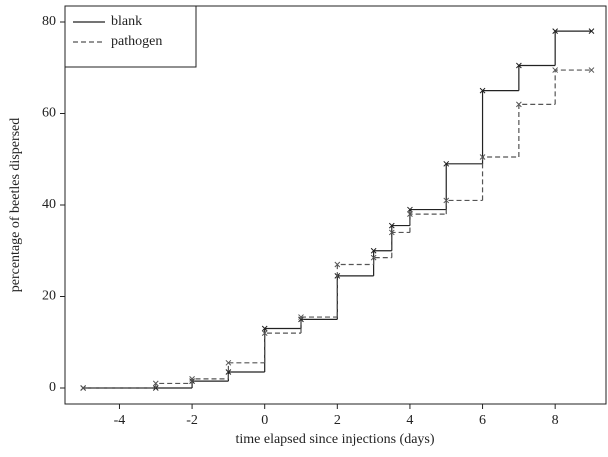 This screenshot has height=457, width=608. I want to click on legend-box, so click(130, 36).